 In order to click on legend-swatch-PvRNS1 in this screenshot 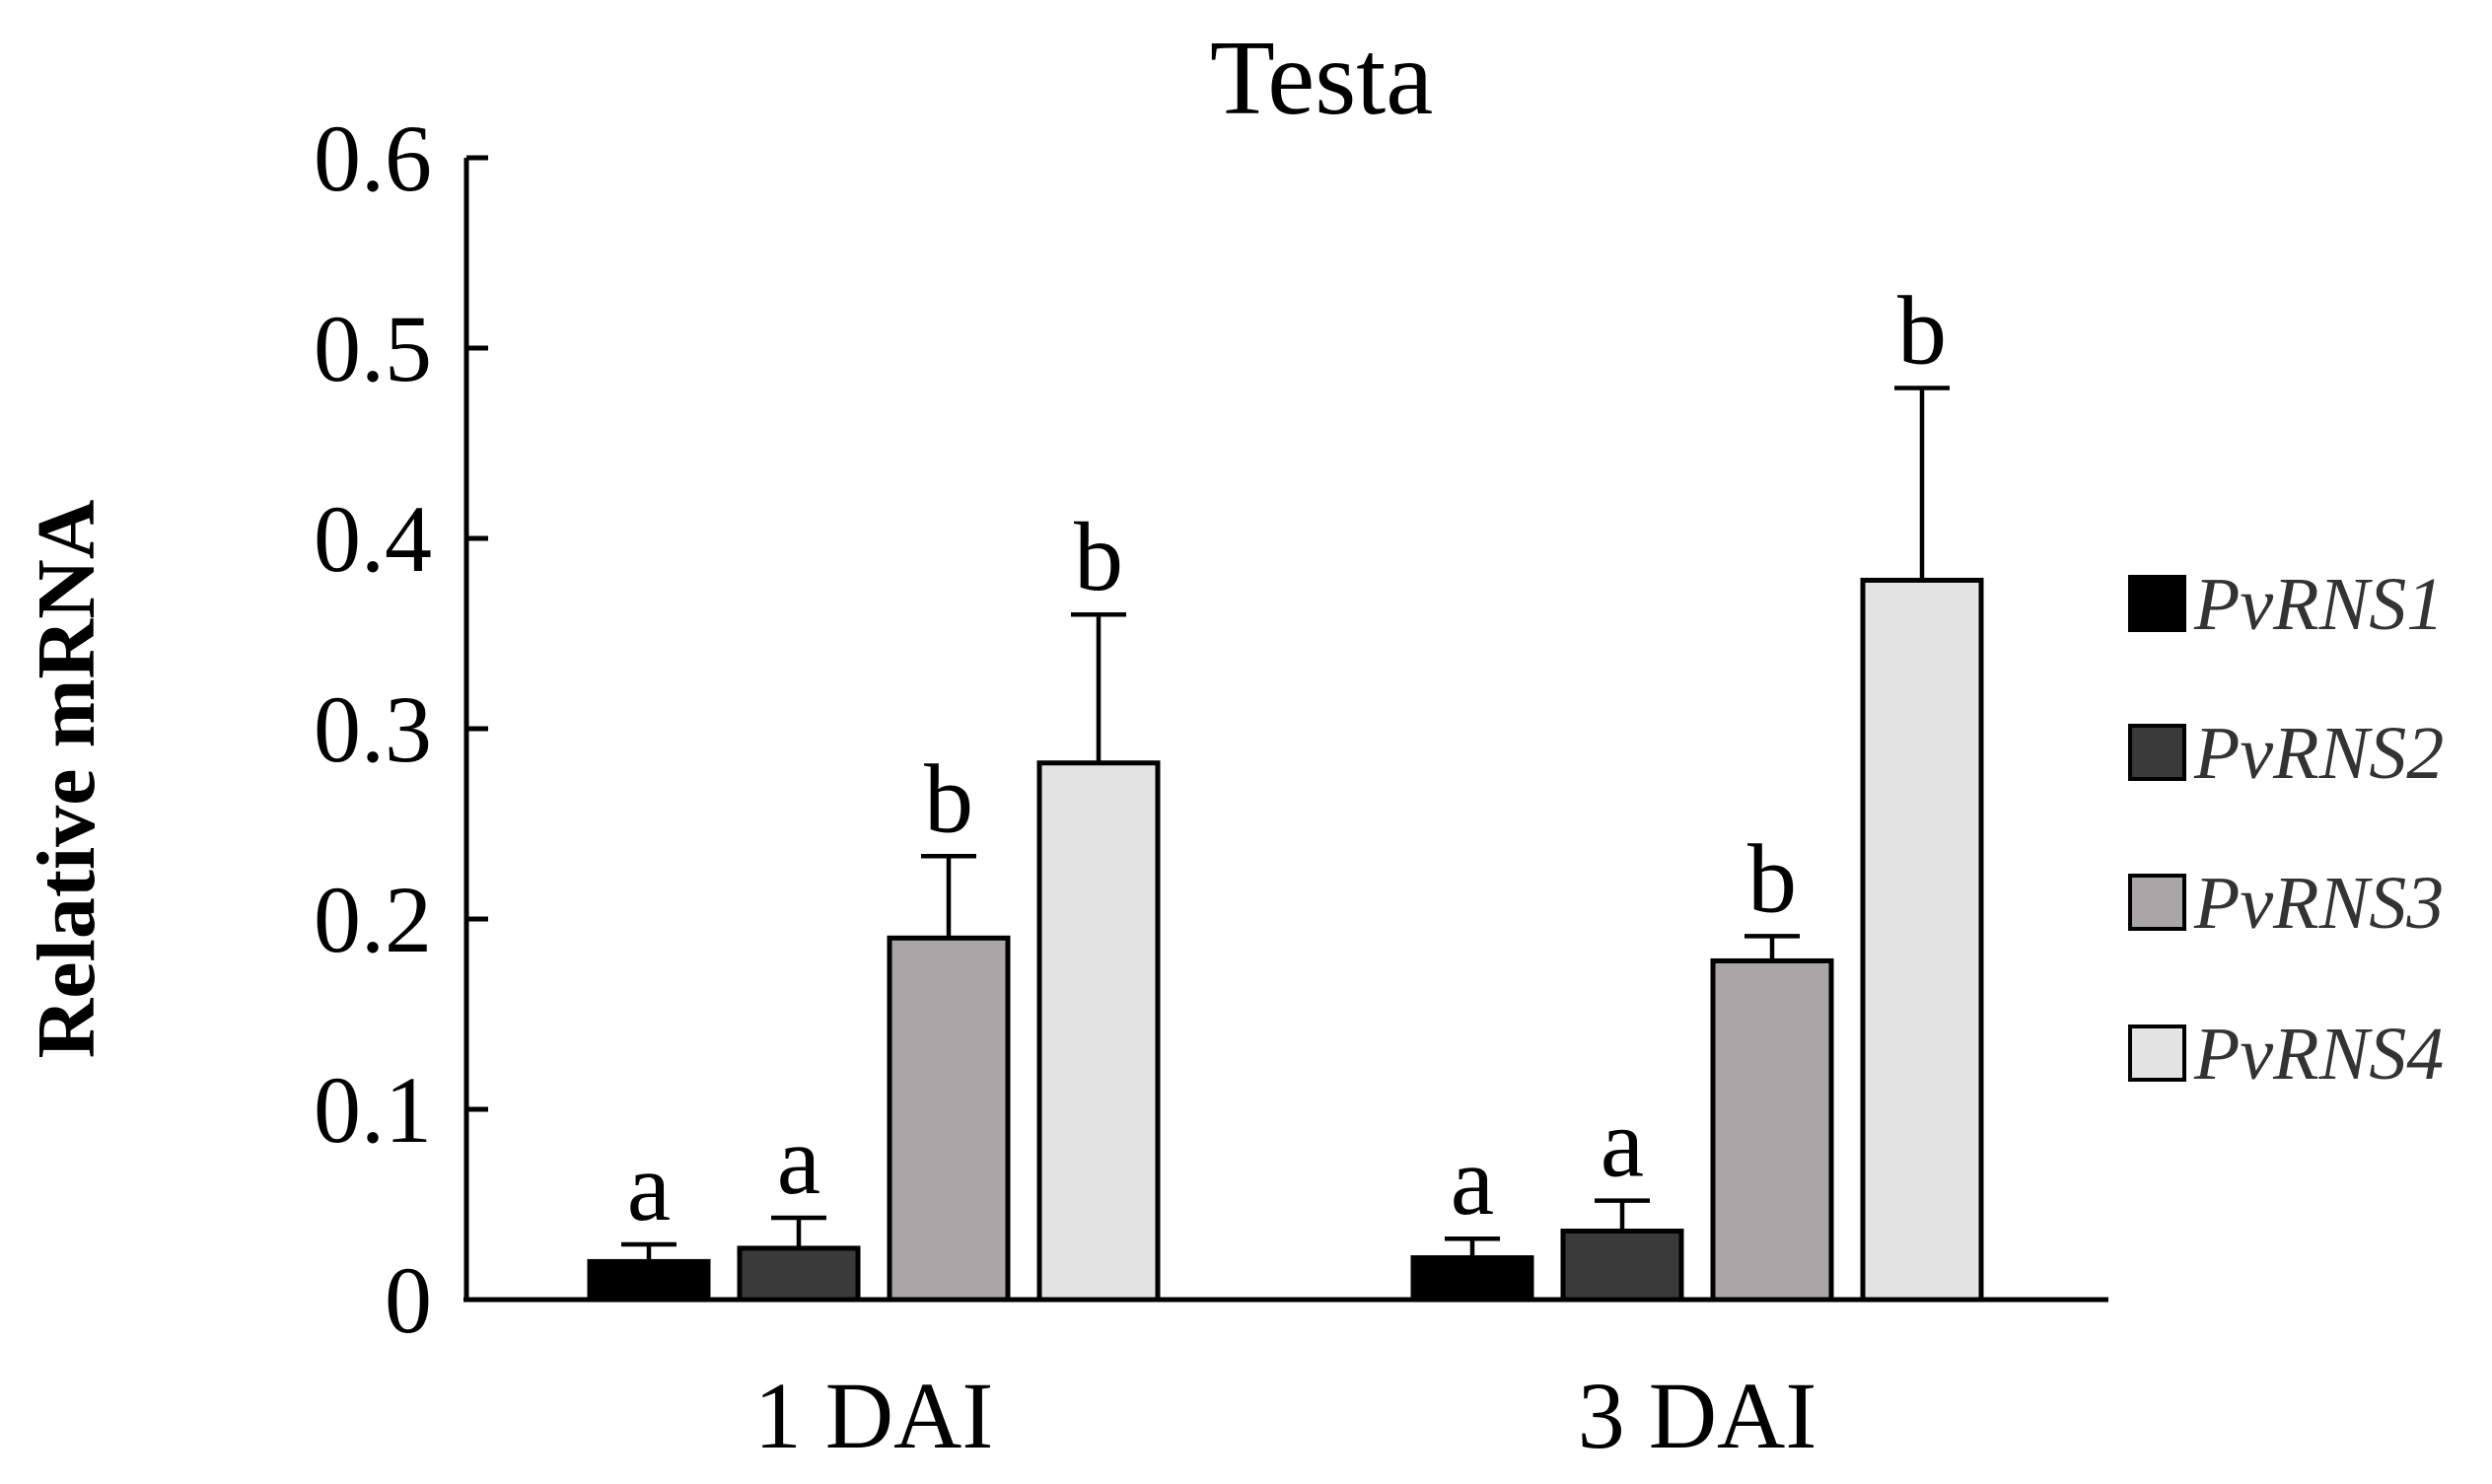, I will do `click(2157, 603)`.